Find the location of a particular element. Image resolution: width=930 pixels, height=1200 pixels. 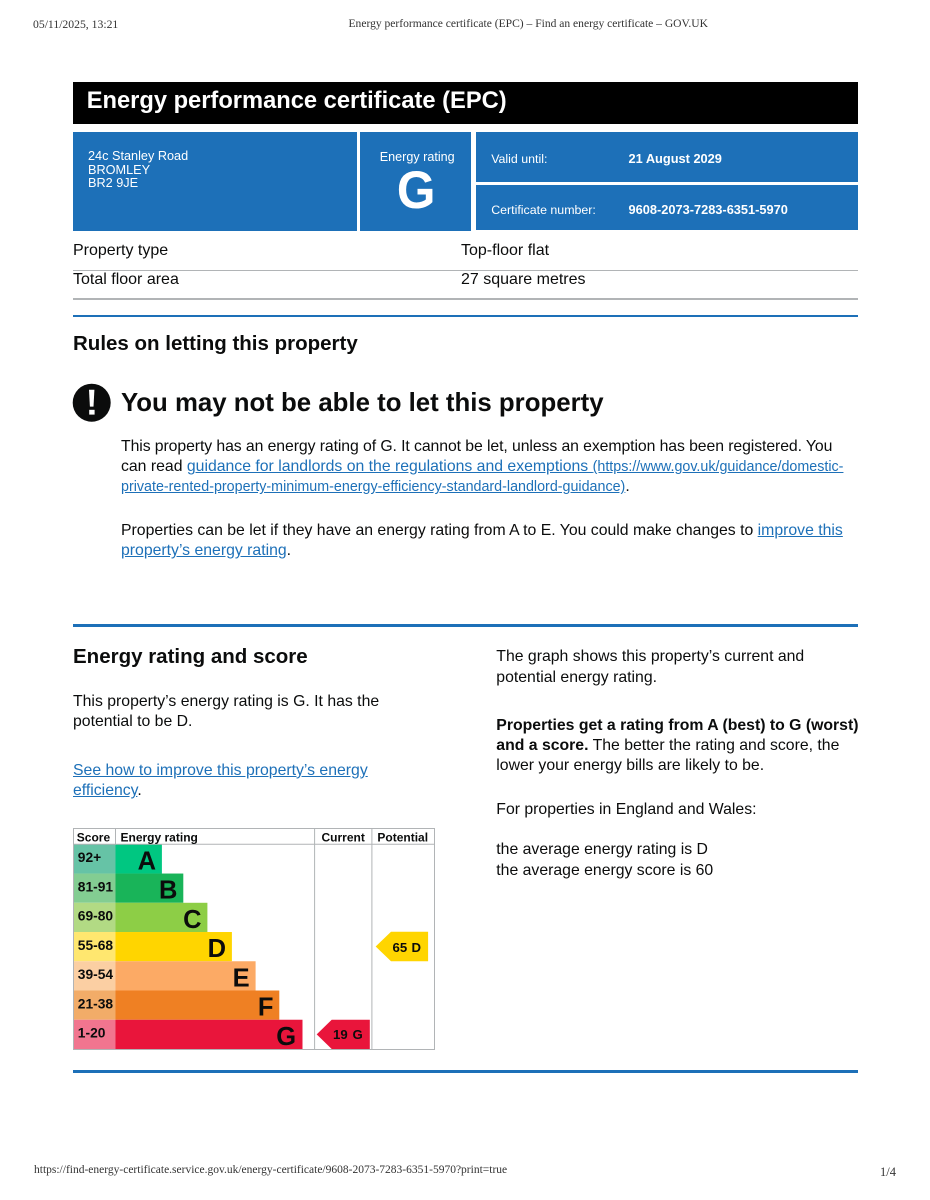

svg-text: 19 is located at coordinates (340, 1034).